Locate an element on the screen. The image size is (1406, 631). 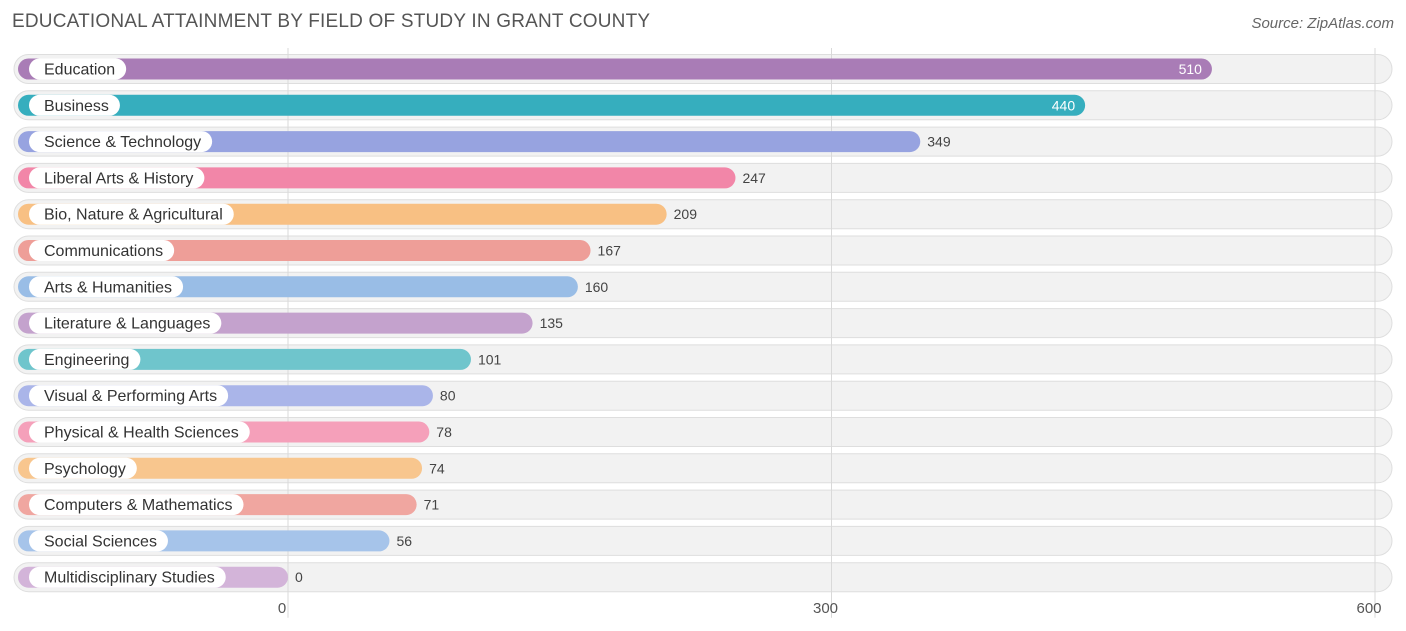
bar-group: Psychology 74 is located at coordinates (231, 468).